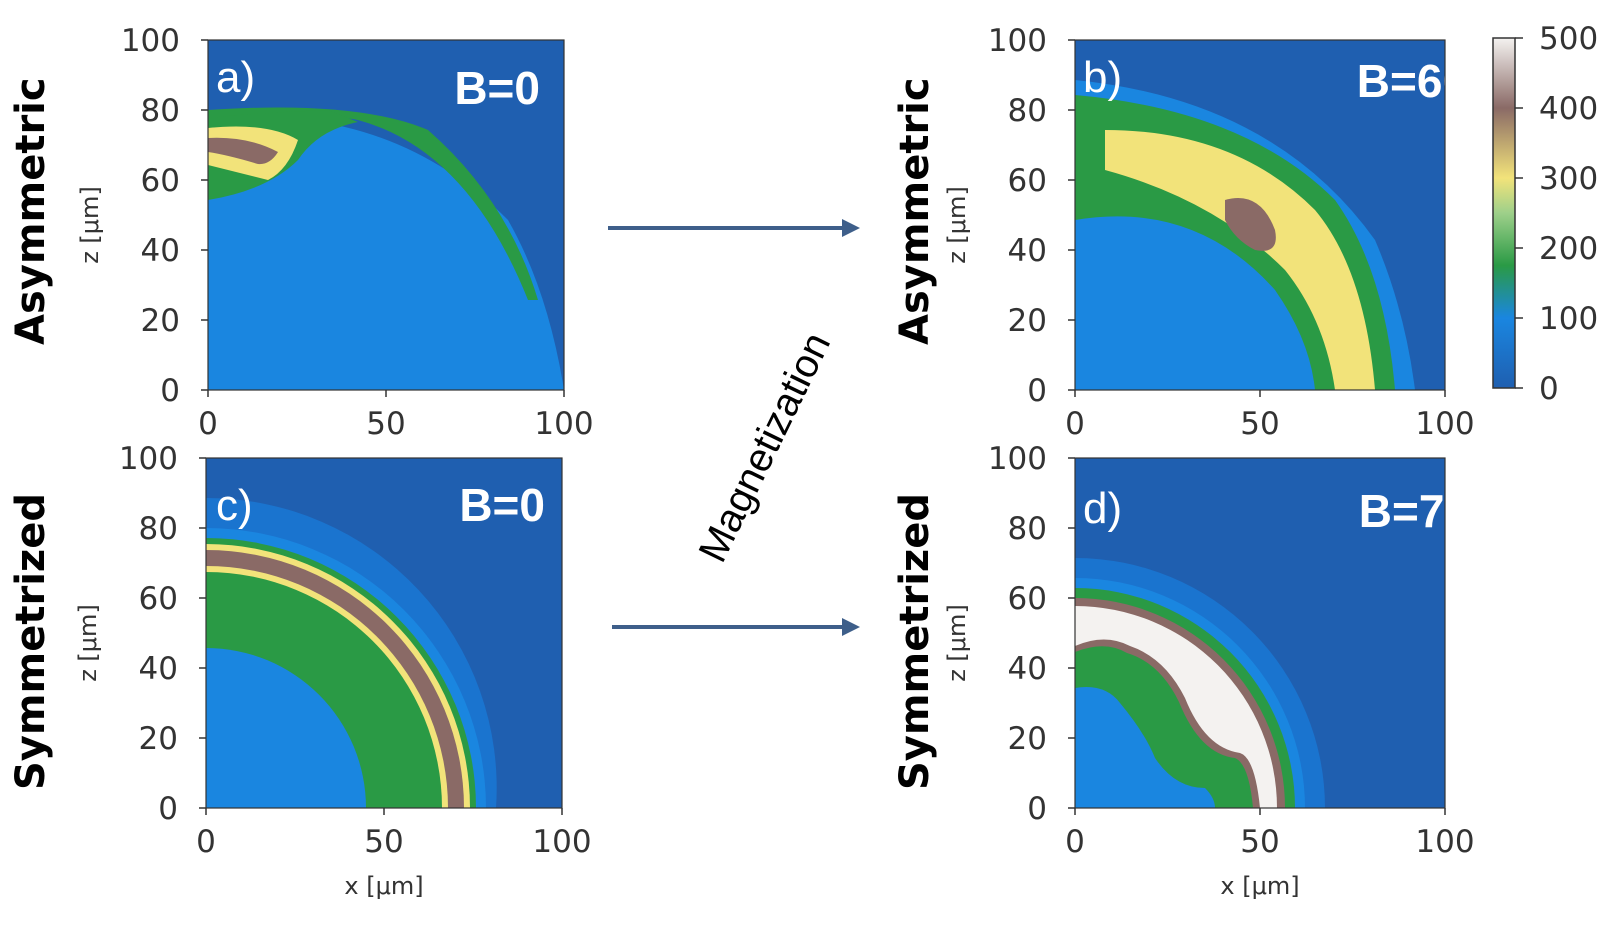 Image resolution: width=1611 pixels, height=932 pixels. I want to click on colorbar, so click(1504, 213).